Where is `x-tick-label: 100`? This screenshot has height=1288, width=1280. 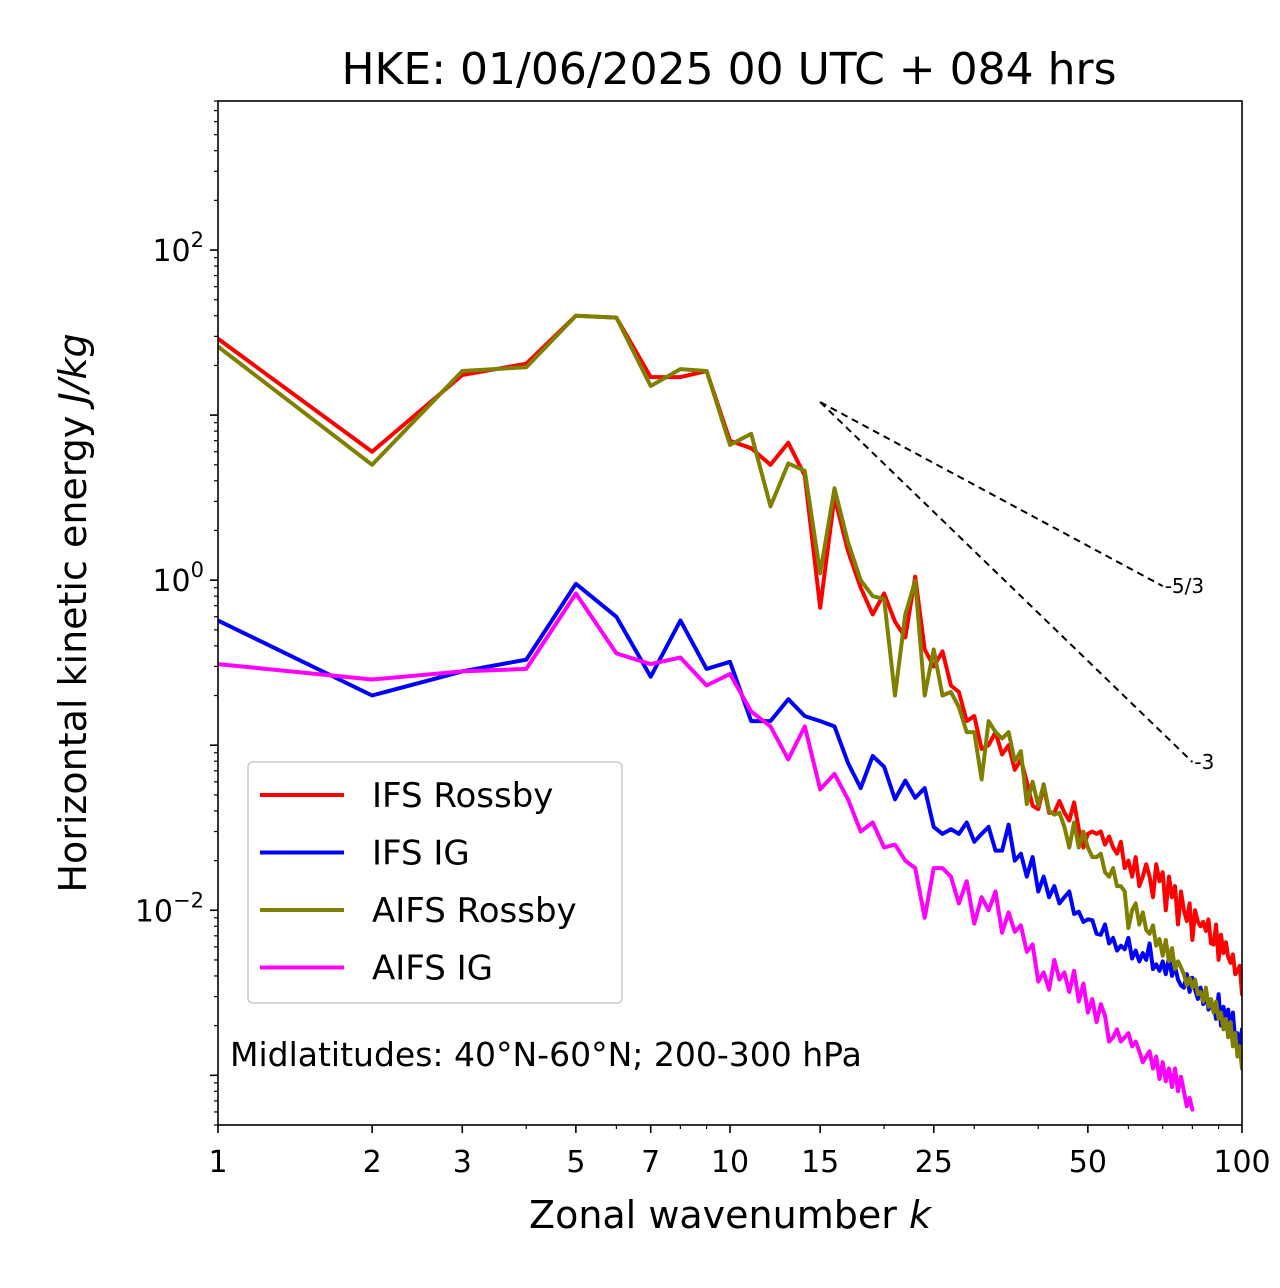 x-tick-label: 100 is located at coordinates (1241, 1162).